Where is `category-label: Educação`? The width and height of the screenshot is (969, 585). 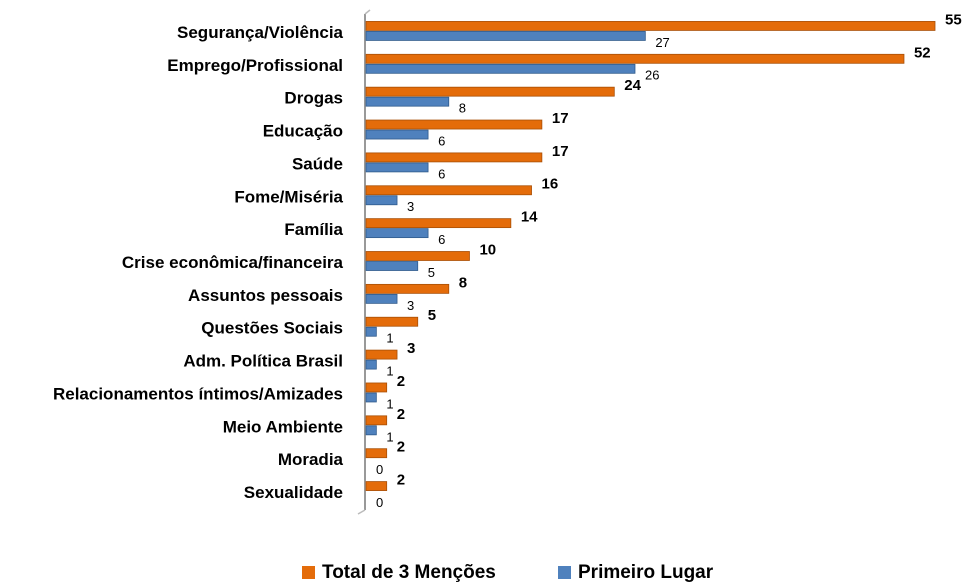 category-label: Educação is located at coordinates (303, 131).